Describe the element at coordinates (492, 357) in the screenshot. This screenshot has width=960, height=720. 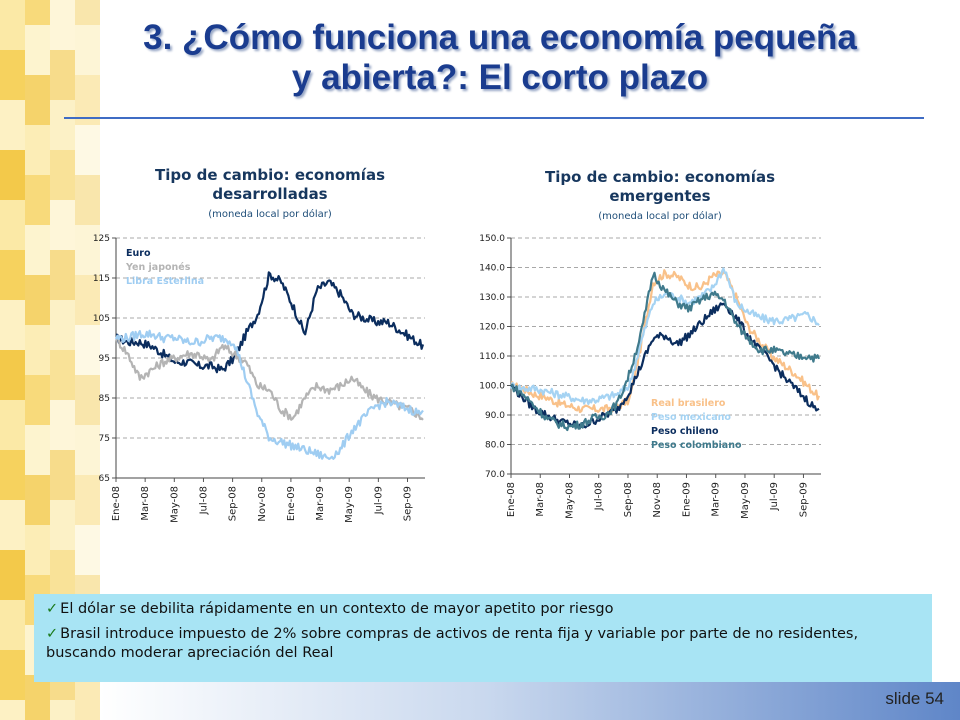
I see `y-tick-label: 110.0` at that location.